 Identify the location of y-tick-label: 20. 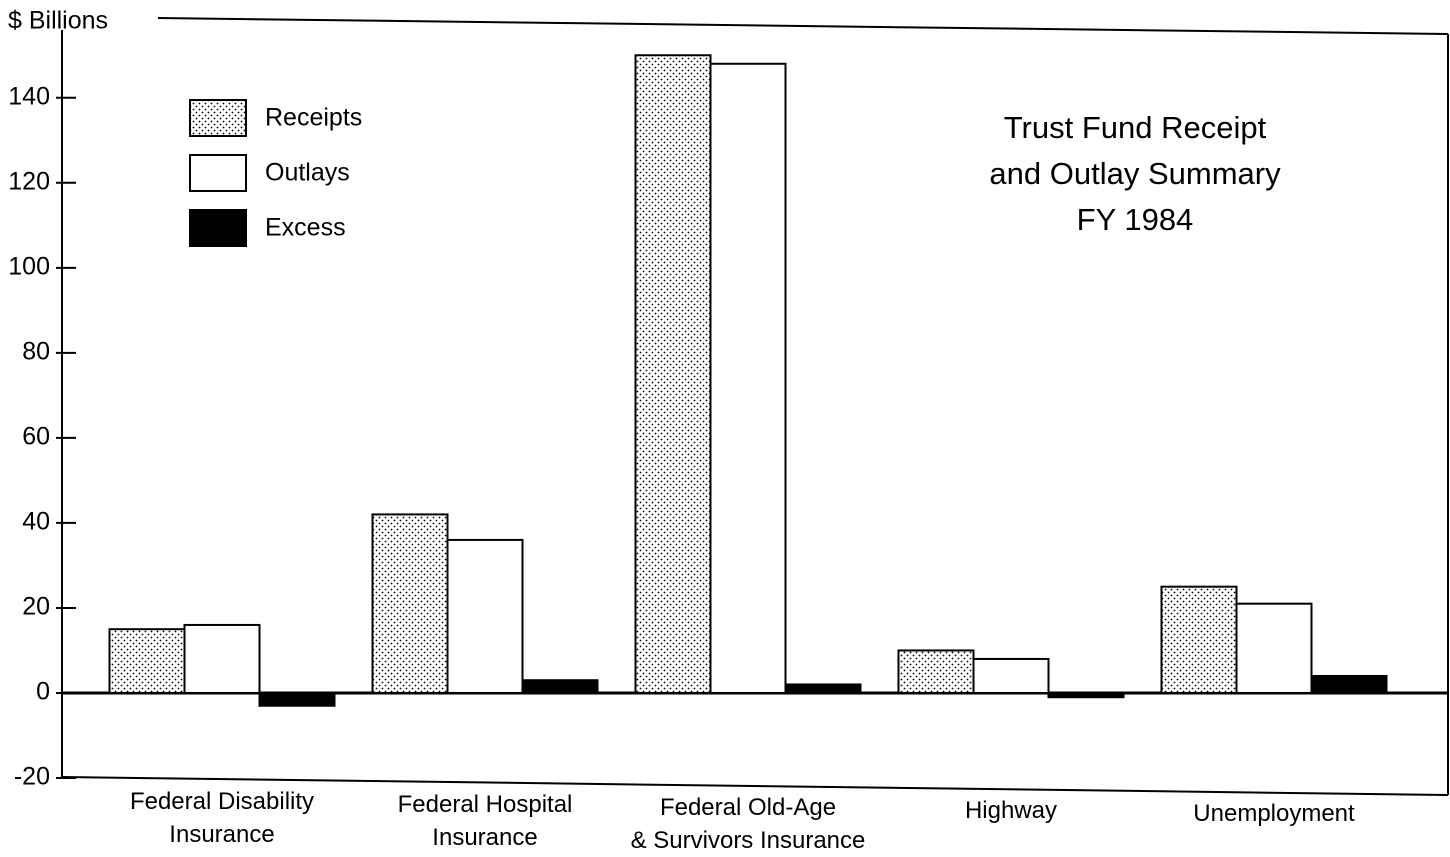
(36, 607).